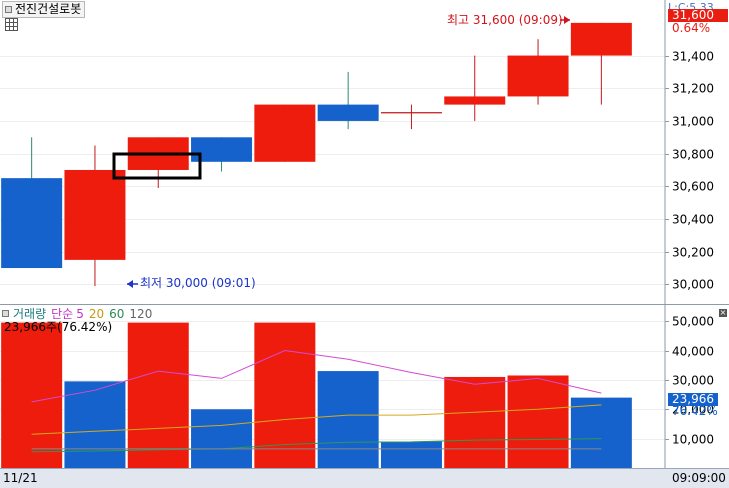  Describe the element at coordinates (699, 478) in the screenshot. I see `footer-time: 09:09:00` at that location.